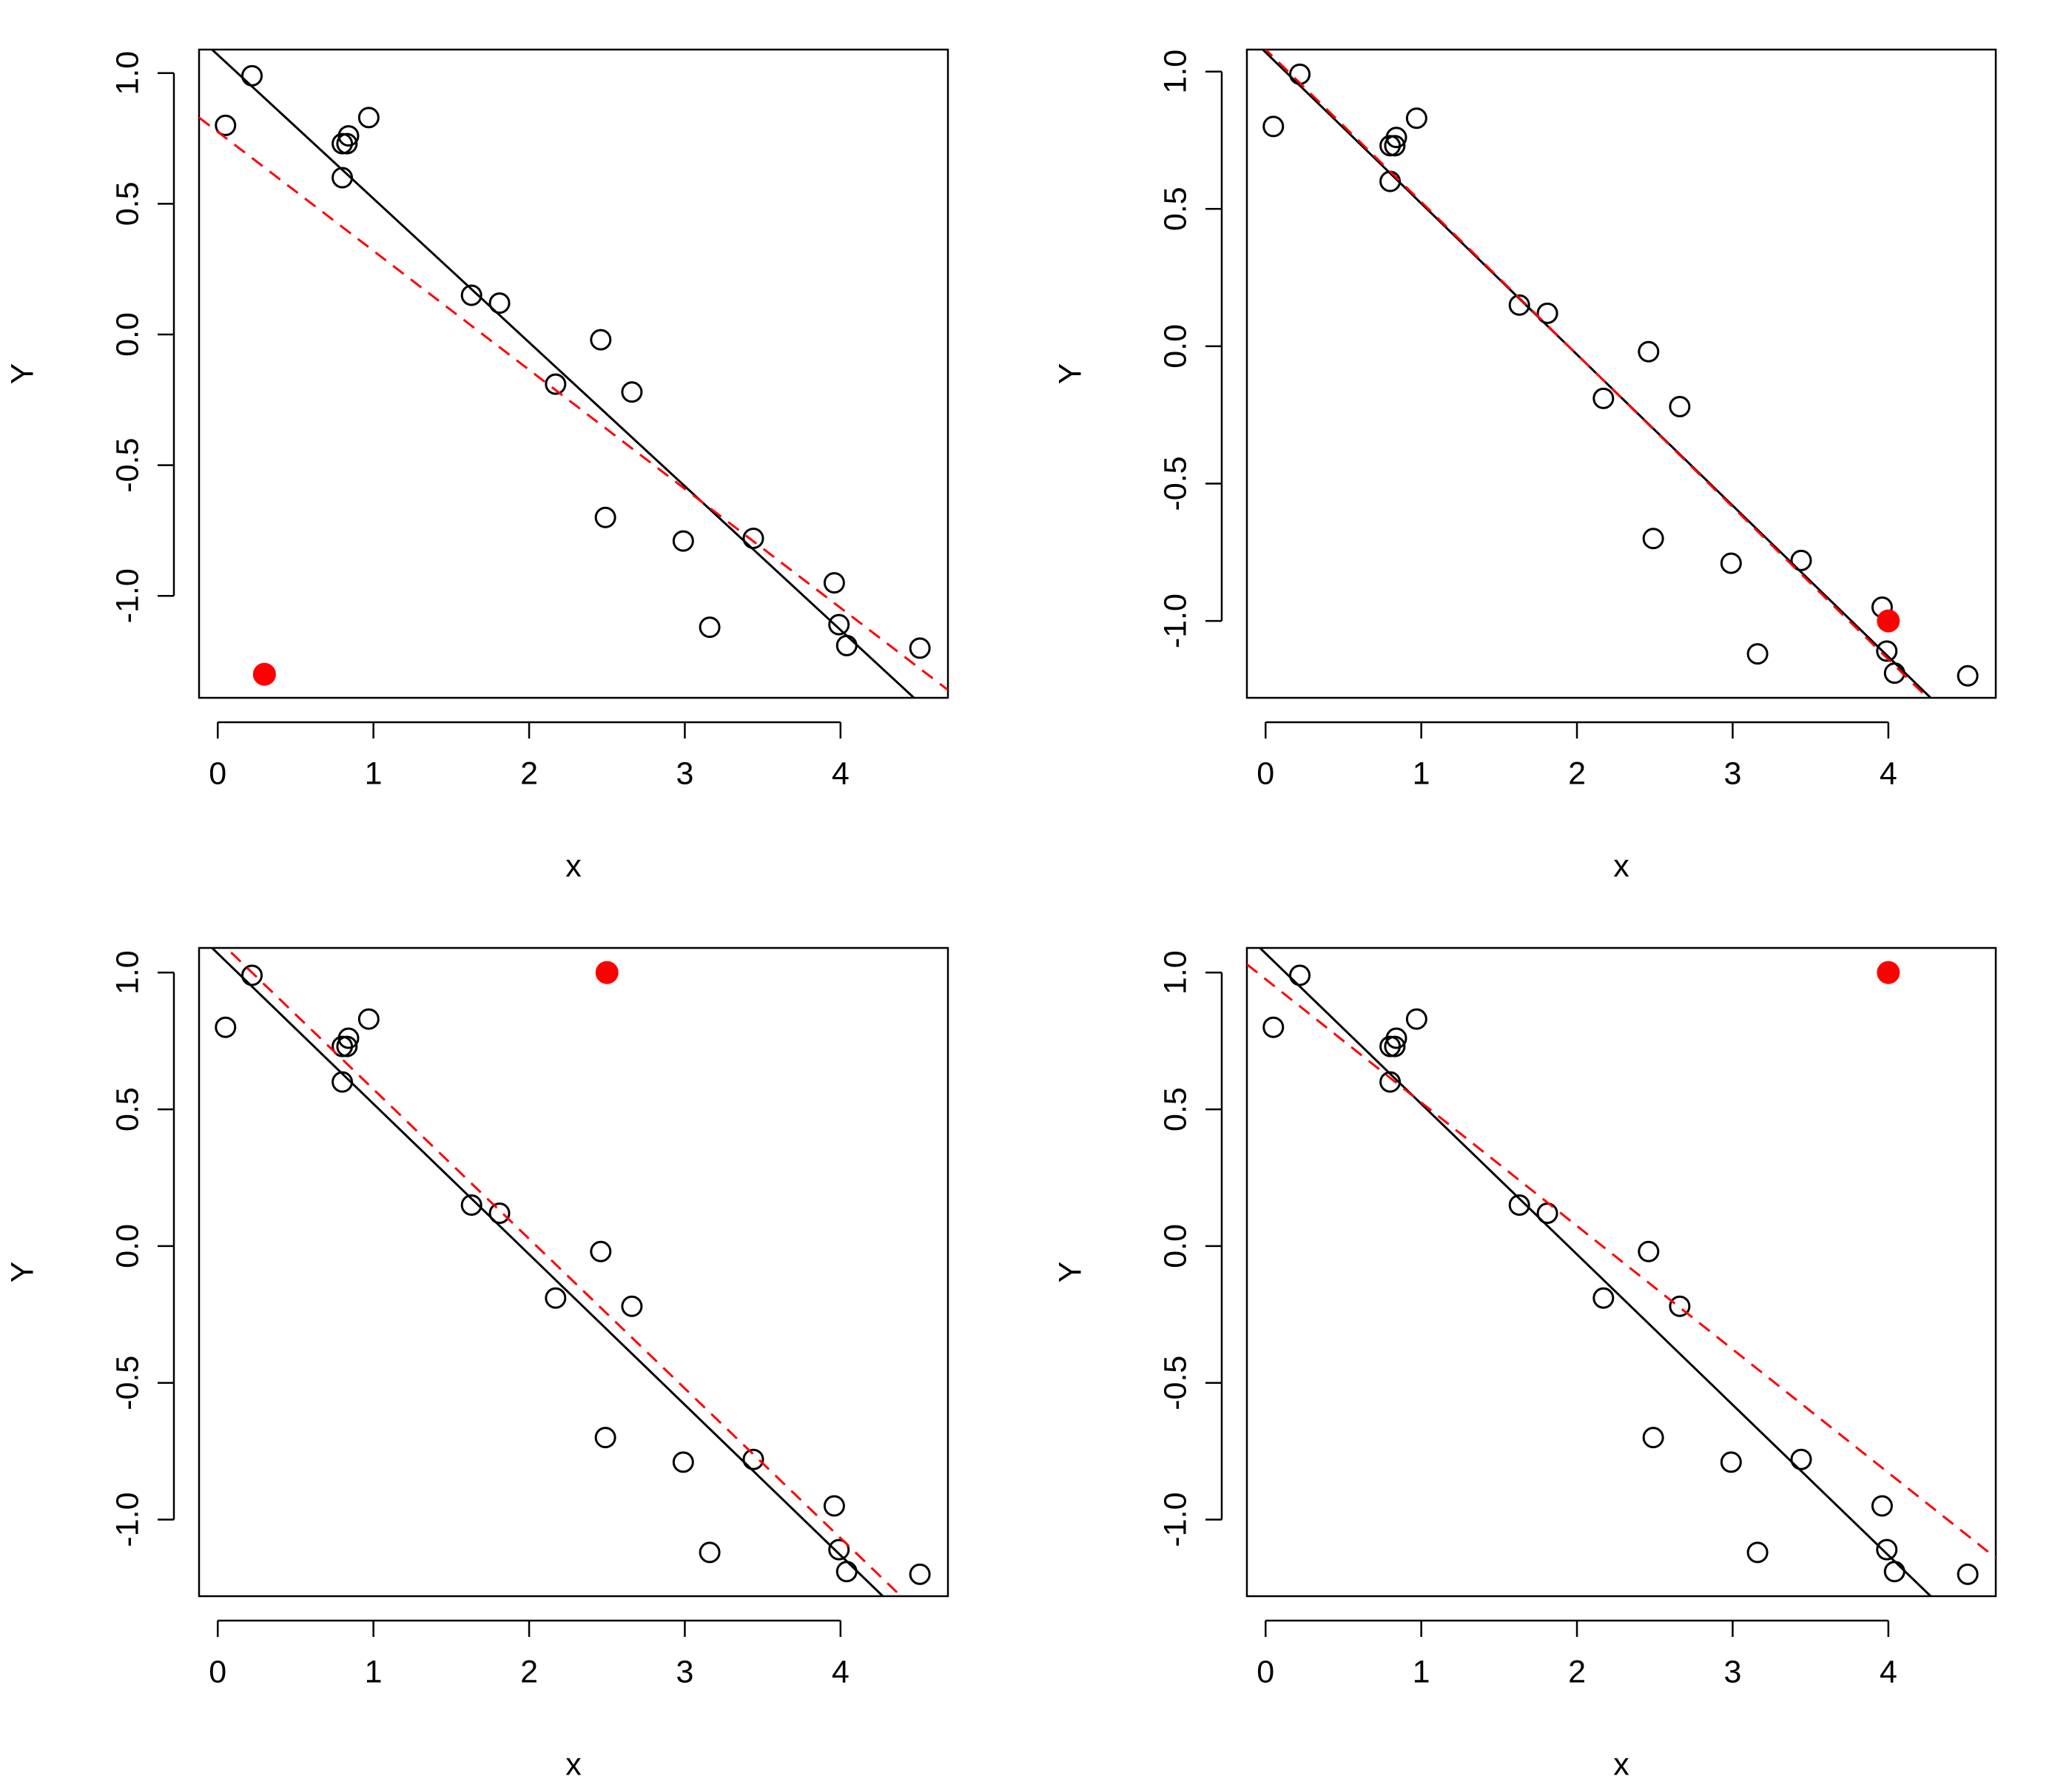 This screenshot has height=1776, width=2072. Describe the element at coordinates (1175, 620) in the screenshot. I see `y-tick-label: -1.0` at that location.